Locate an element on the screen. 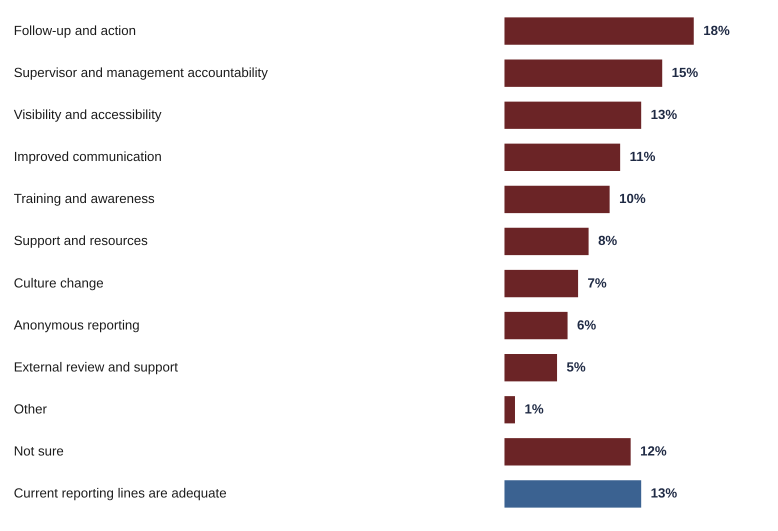 The height and width of the screenshot is (531, 778). y-tick-label: External review and support is located at coordinates (96, 366).